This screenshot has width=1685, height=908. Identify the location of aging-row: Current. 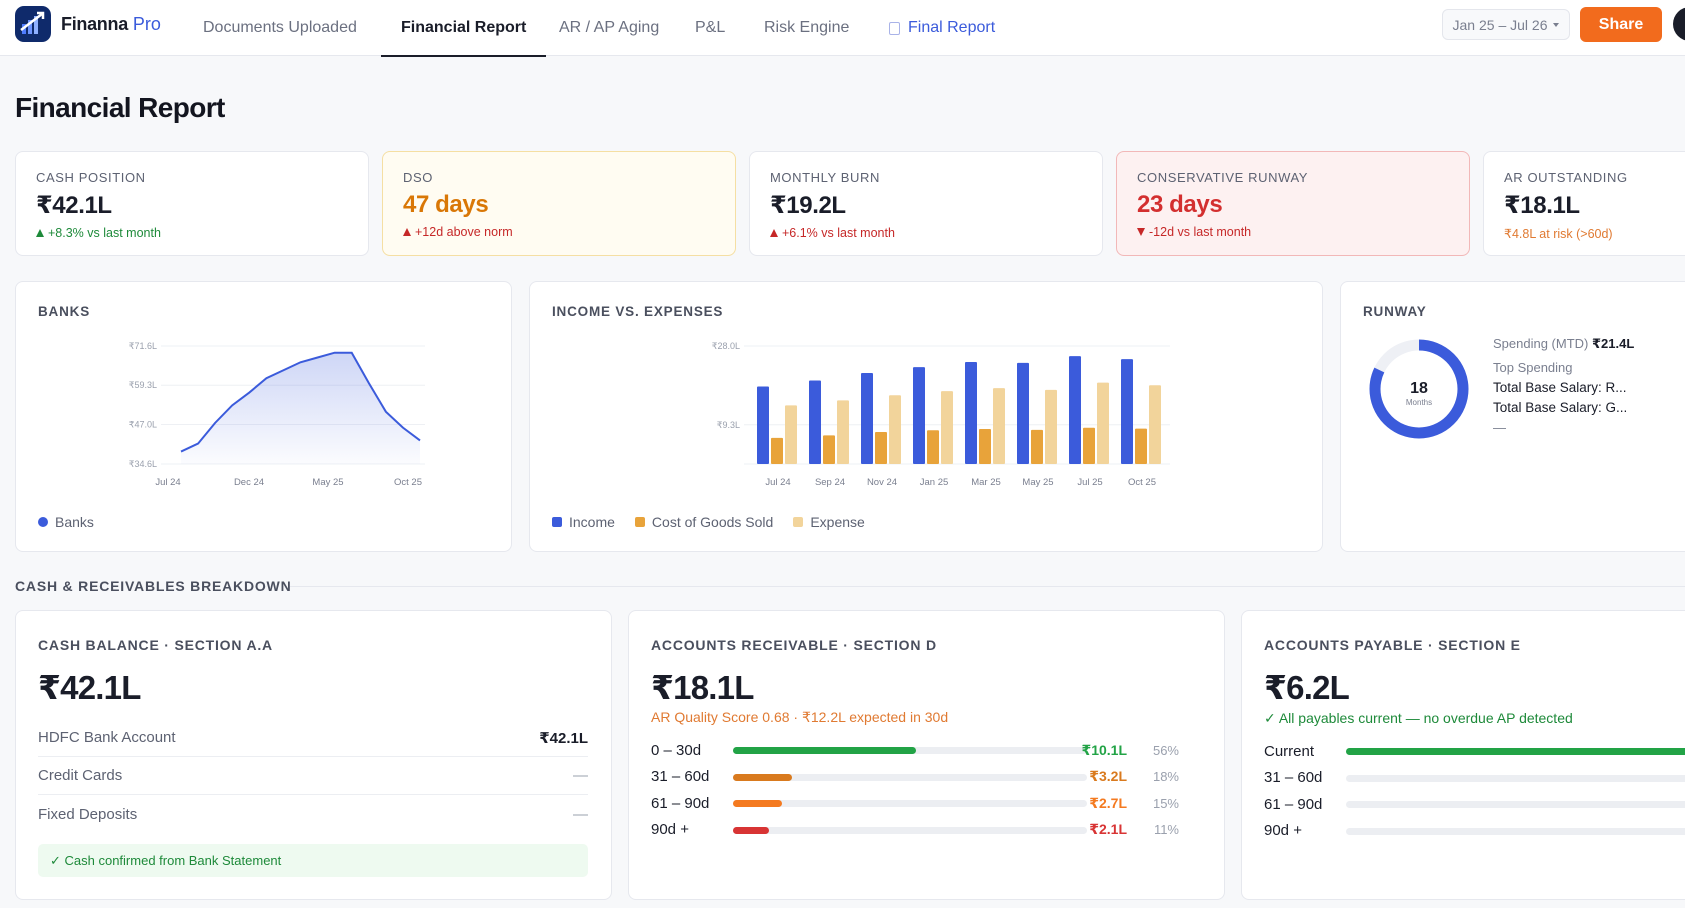
(1474, 751).